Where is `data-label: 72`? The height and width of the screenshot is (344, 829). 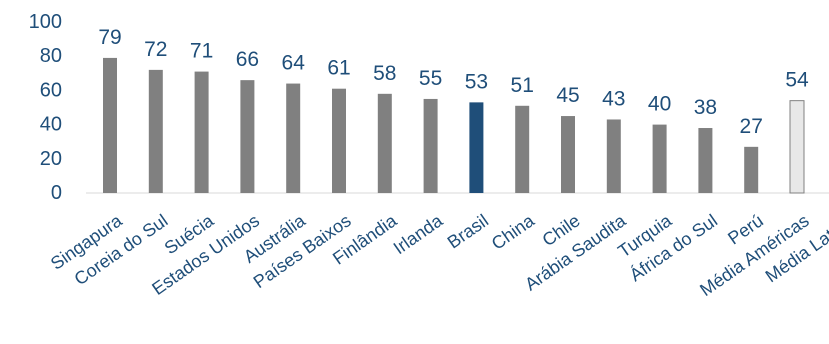 data-label: 72 is located at coordinates (155, 49).